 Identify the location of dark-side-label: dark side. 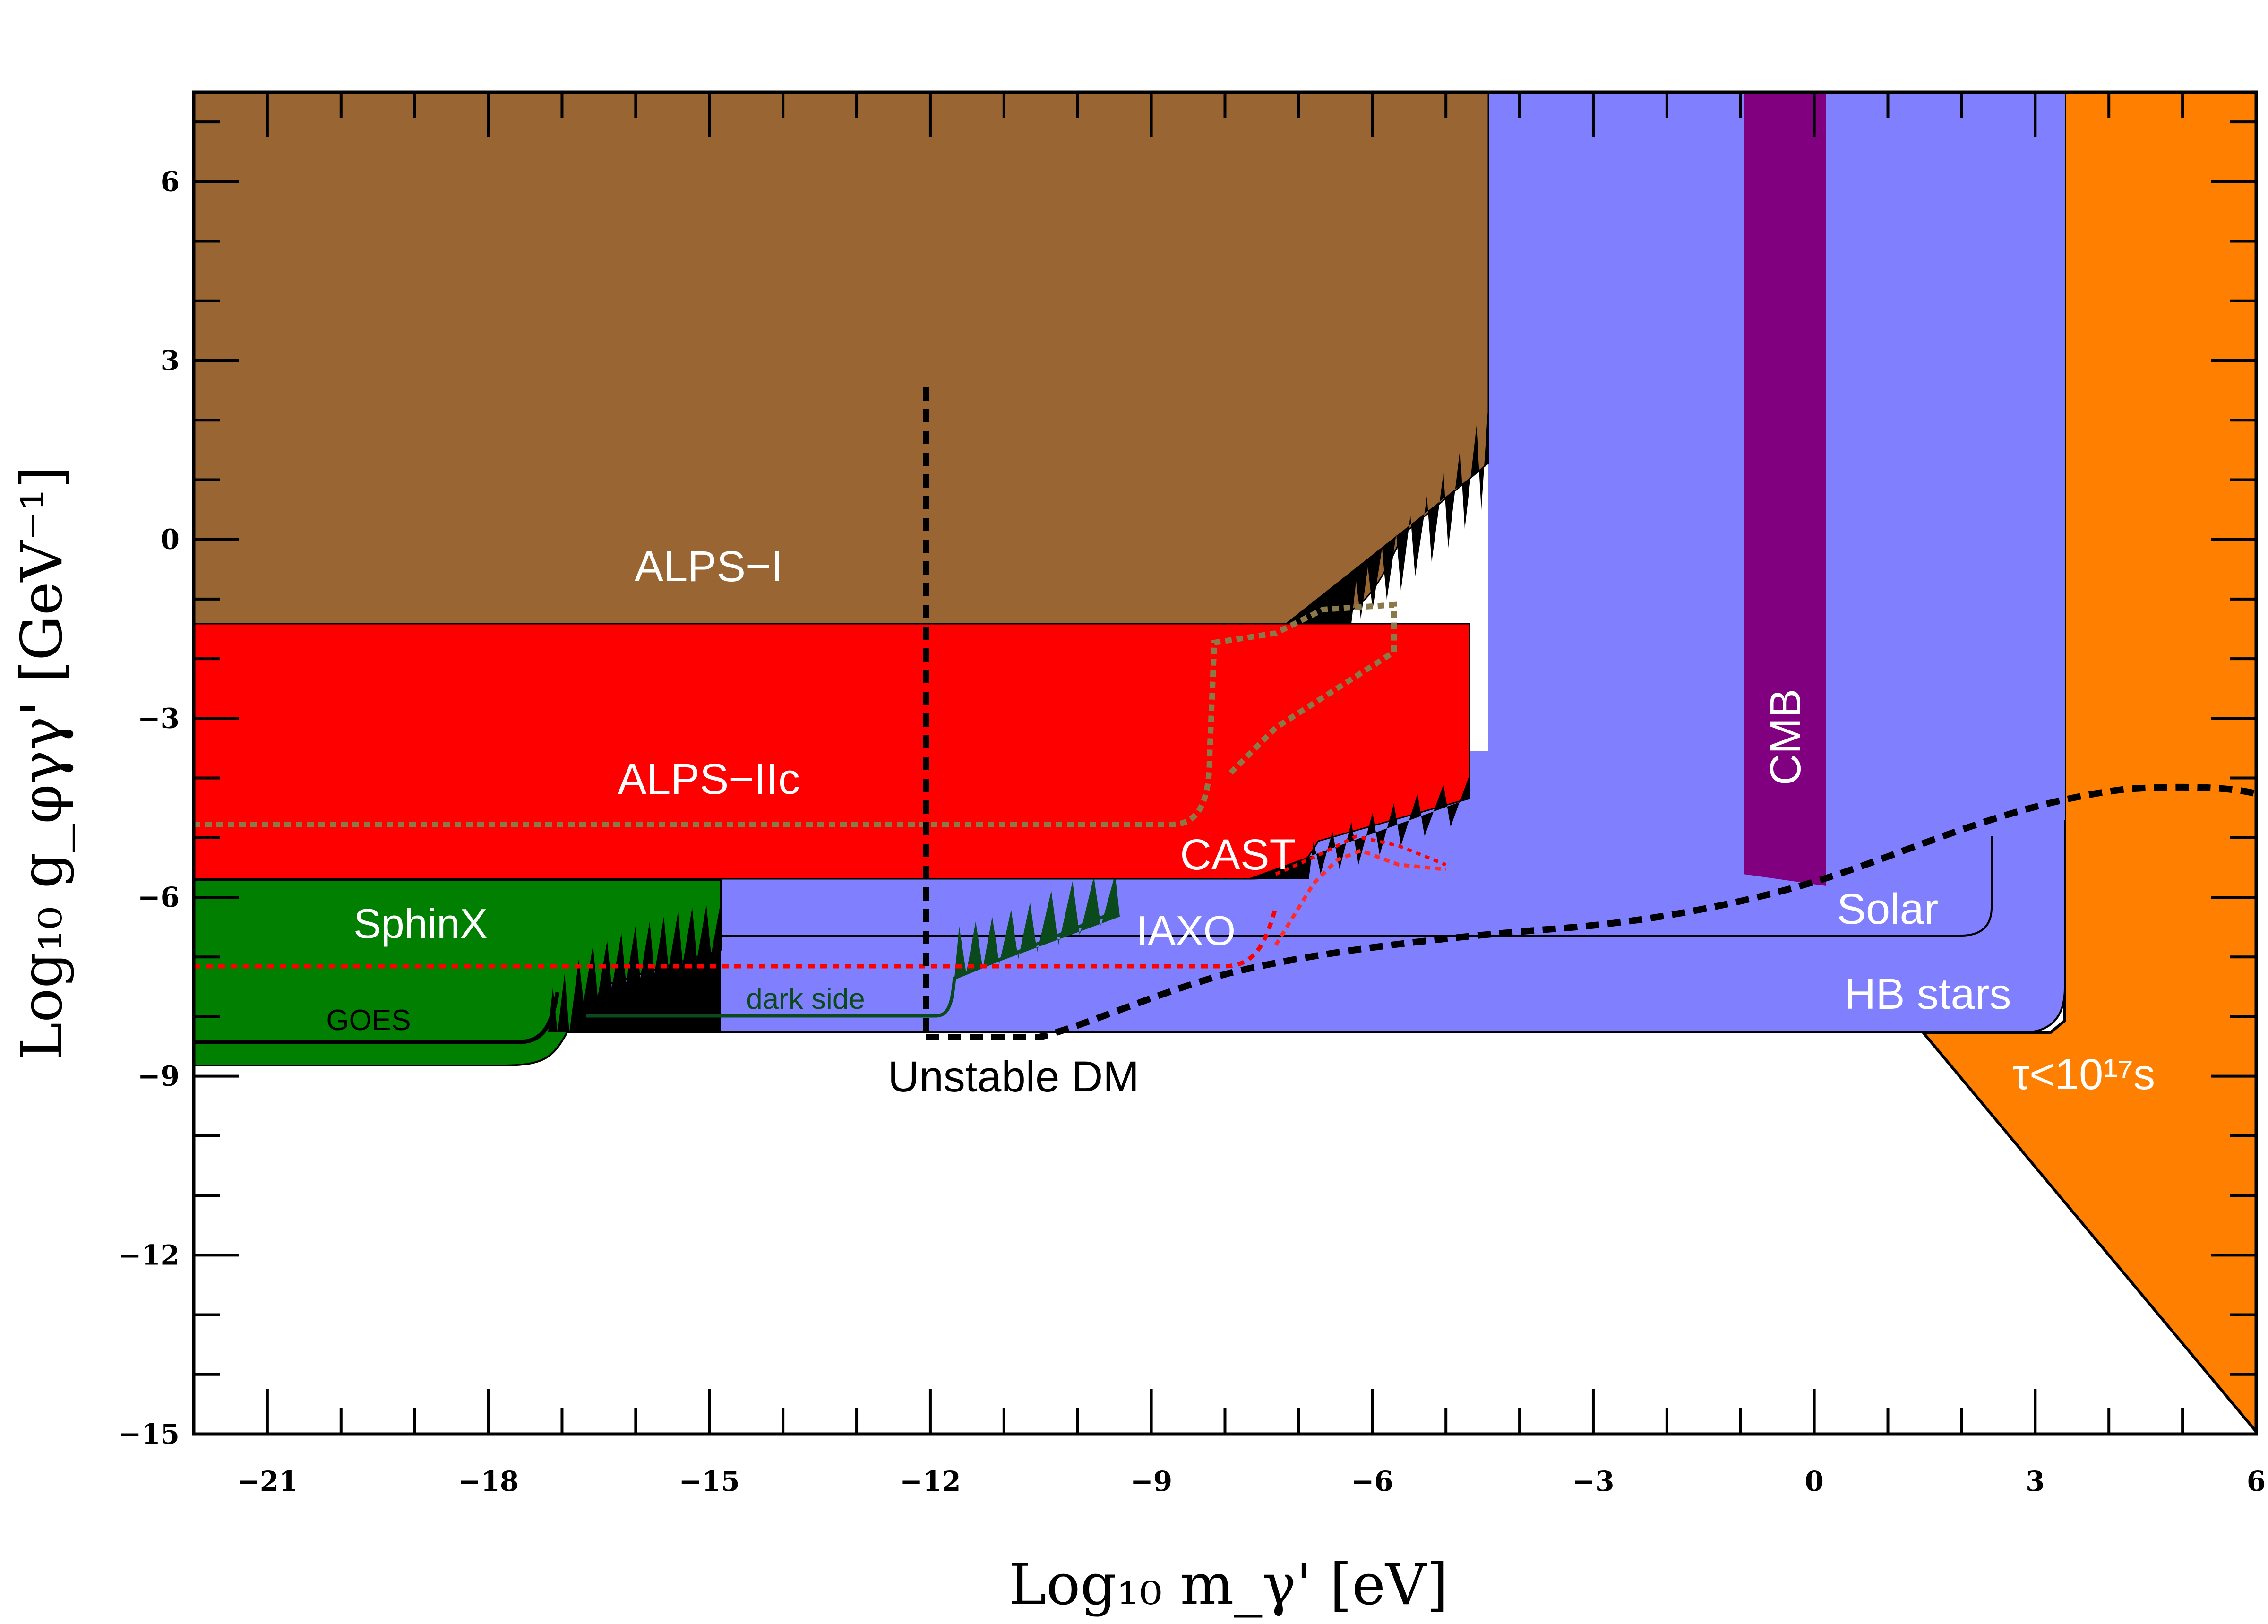
(805, 999).